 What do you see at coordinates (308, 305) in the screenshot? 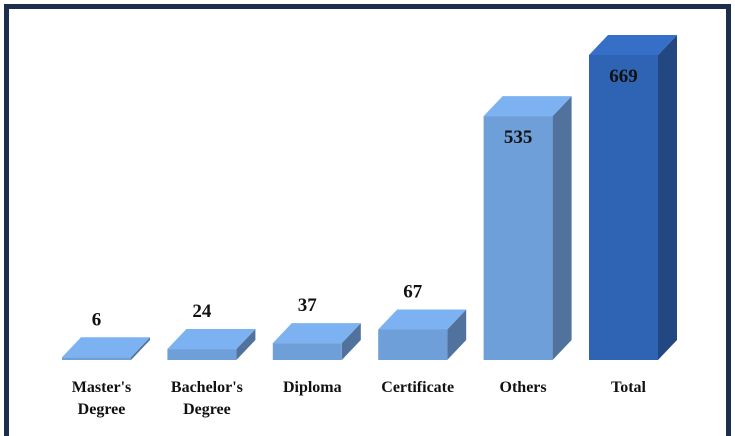
I see `data-label: 37` at bounding box center [308, 305].